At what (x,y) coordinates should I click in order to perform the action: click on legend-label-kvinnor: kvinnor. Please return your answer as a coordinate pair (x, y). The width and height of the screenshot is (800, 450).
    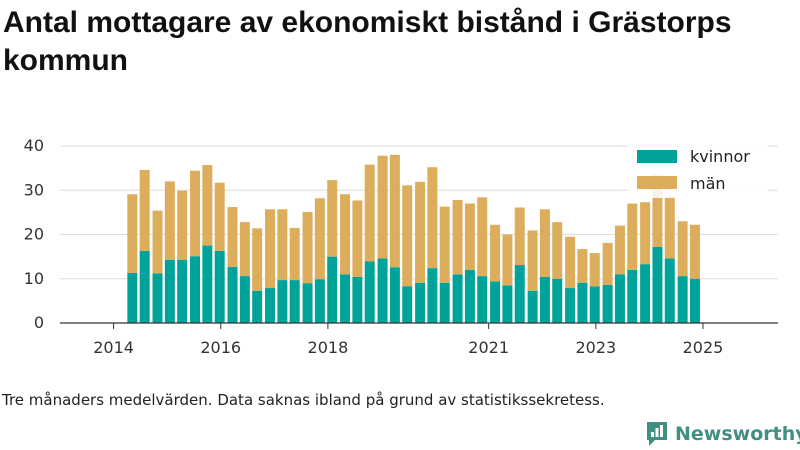
    Looking at the image, I should click on (720, 156).